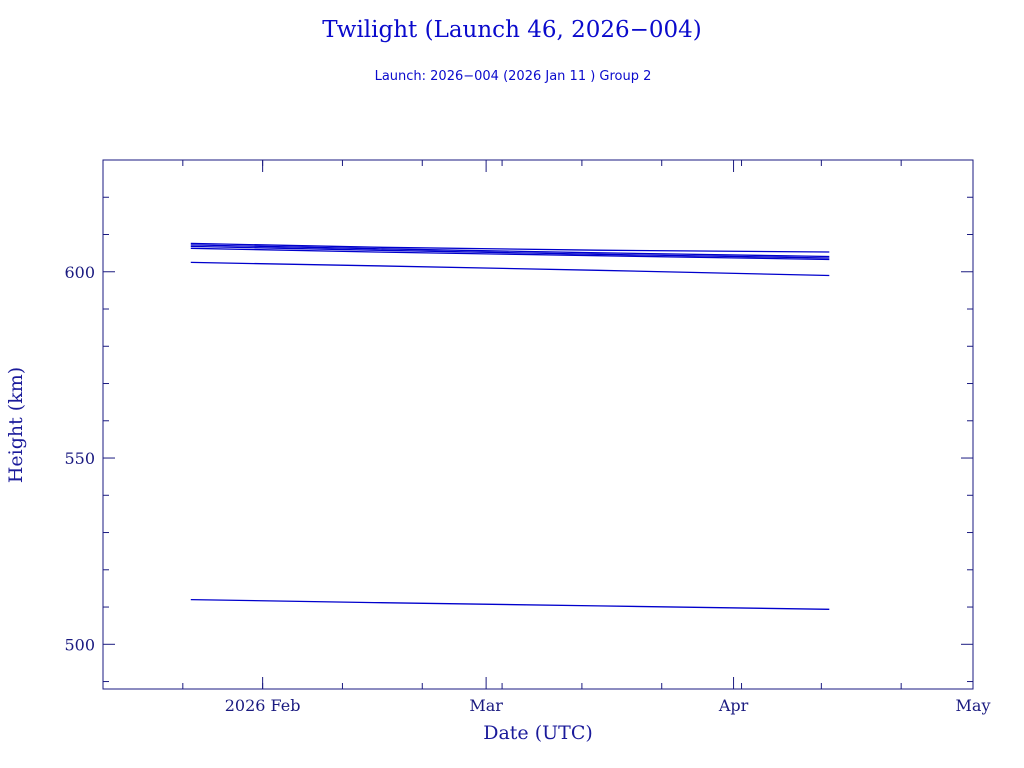 This screenshot has width=1024, height=768. I want to click on x-tick-label: 2026 Feb, so click(263, 705).